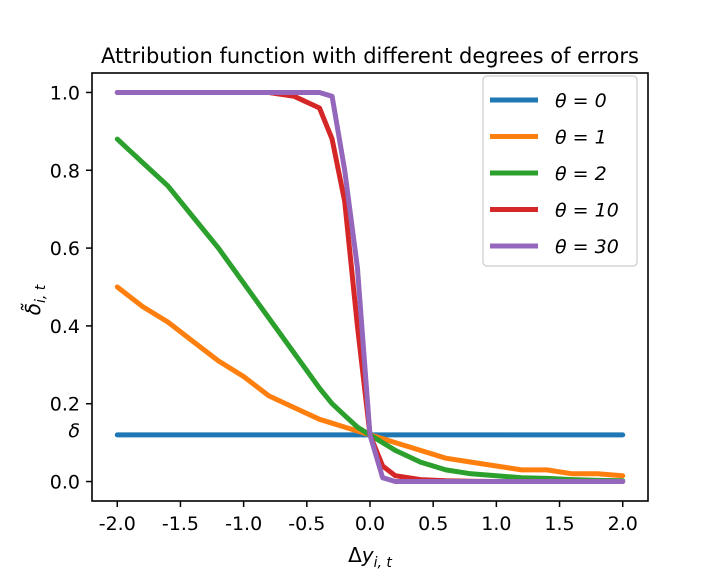 This screenshot has width=720, height=576. What do you see at coordinates (74, 431) in the screenshot?
I see `y-tick-label-delta: δ` at bounding box center [74, 431].